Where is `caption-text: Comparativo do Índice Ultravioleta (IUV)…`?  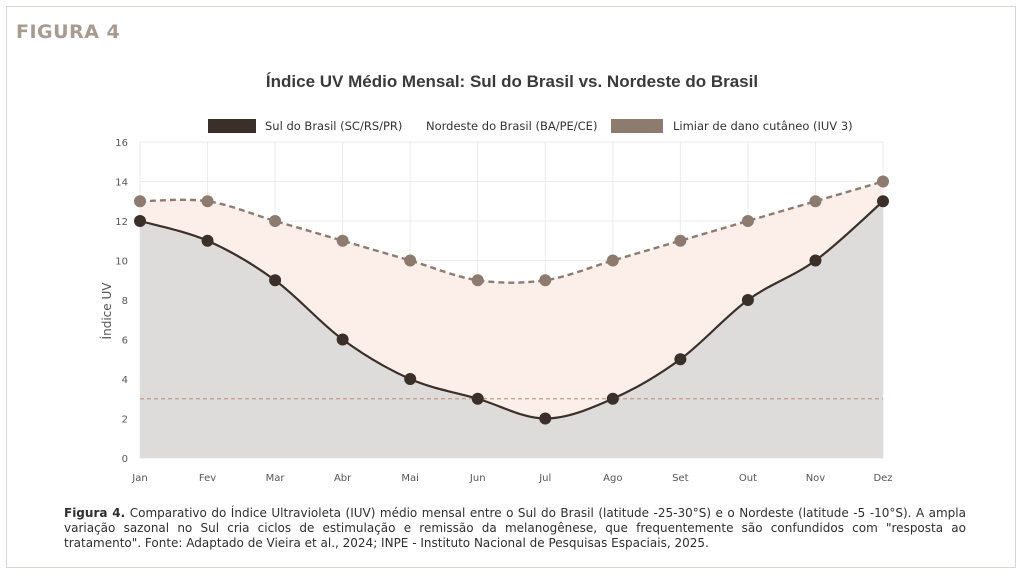 caption-text: Comparativo do Índice Ultravioleta (IUV)… is located at coordinates (515, 528).